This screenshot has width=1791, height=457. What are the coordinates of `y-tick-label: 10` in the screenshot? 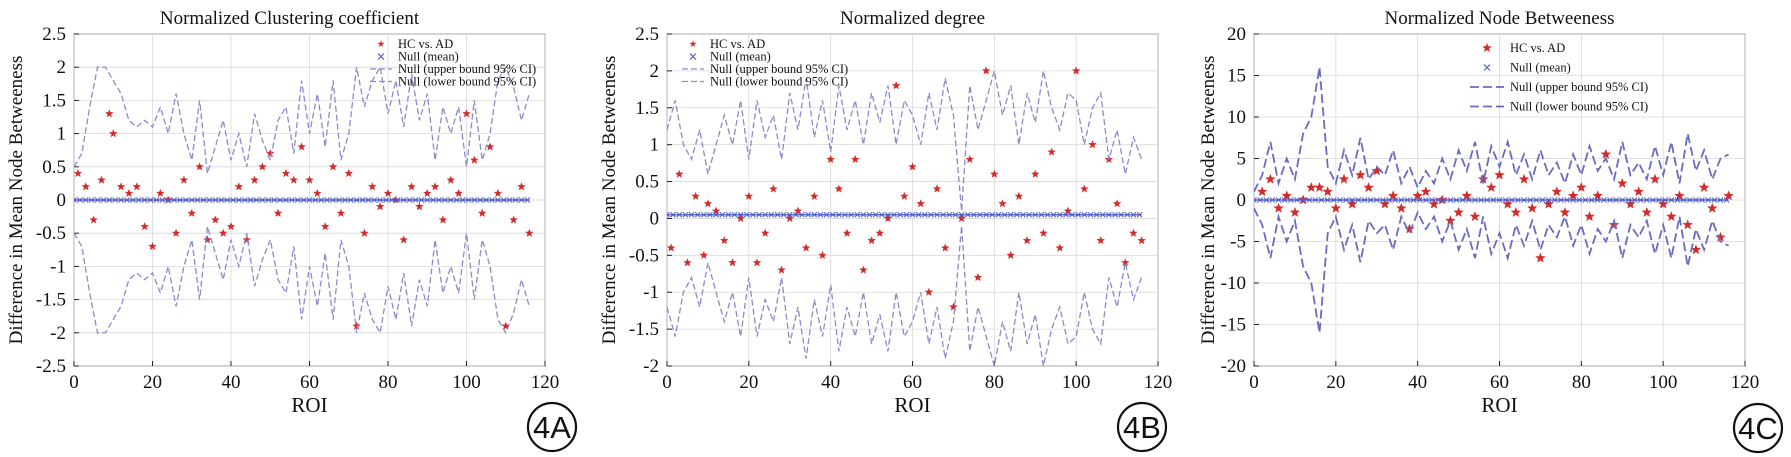 It's located at (1236, 117).